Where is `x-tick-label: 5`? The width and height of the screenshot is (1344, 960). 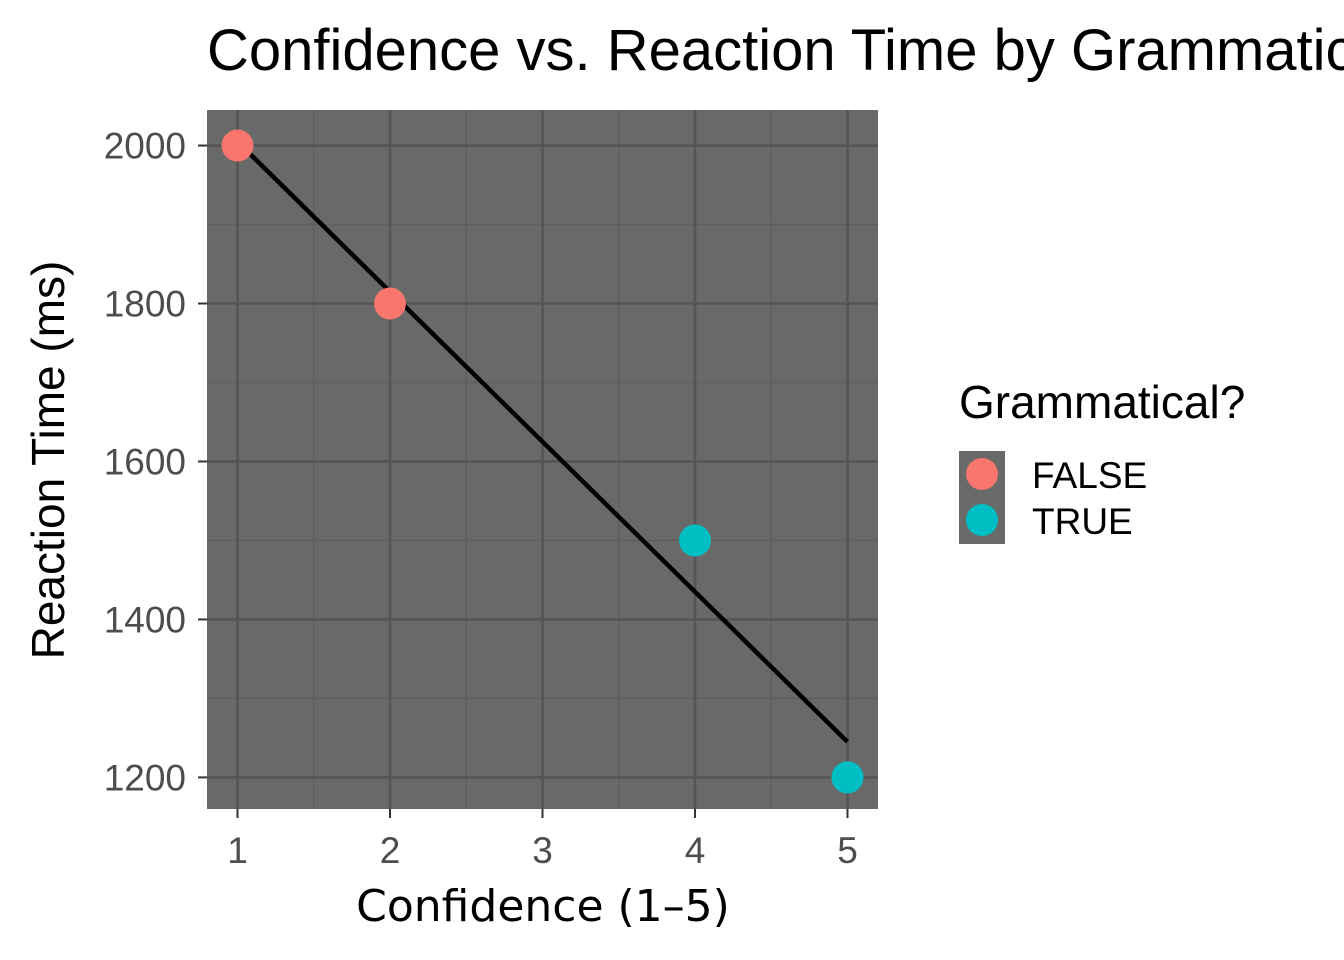 x-tick-label: 5 is located at coordinates (847, 850).